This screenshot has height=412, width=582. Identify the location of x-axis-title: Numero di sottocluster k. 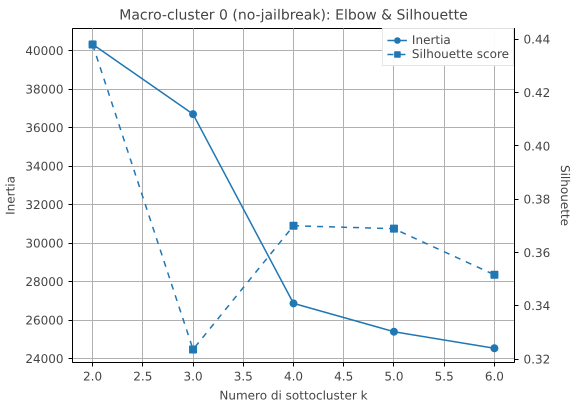
(293, 395).